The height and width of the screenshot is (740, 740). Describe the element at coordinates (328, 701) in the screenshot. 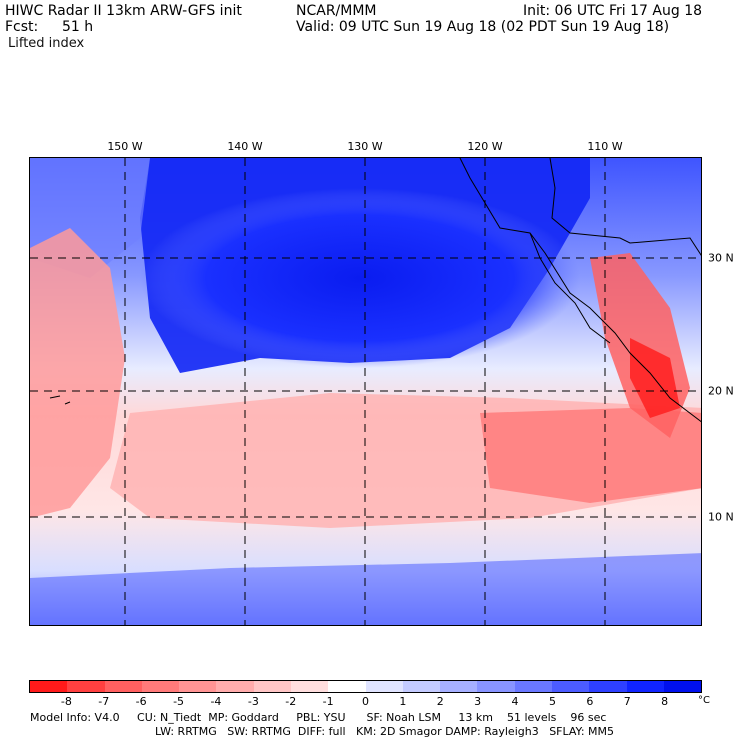

I see `colorbar-tick-label: -1` at that location.